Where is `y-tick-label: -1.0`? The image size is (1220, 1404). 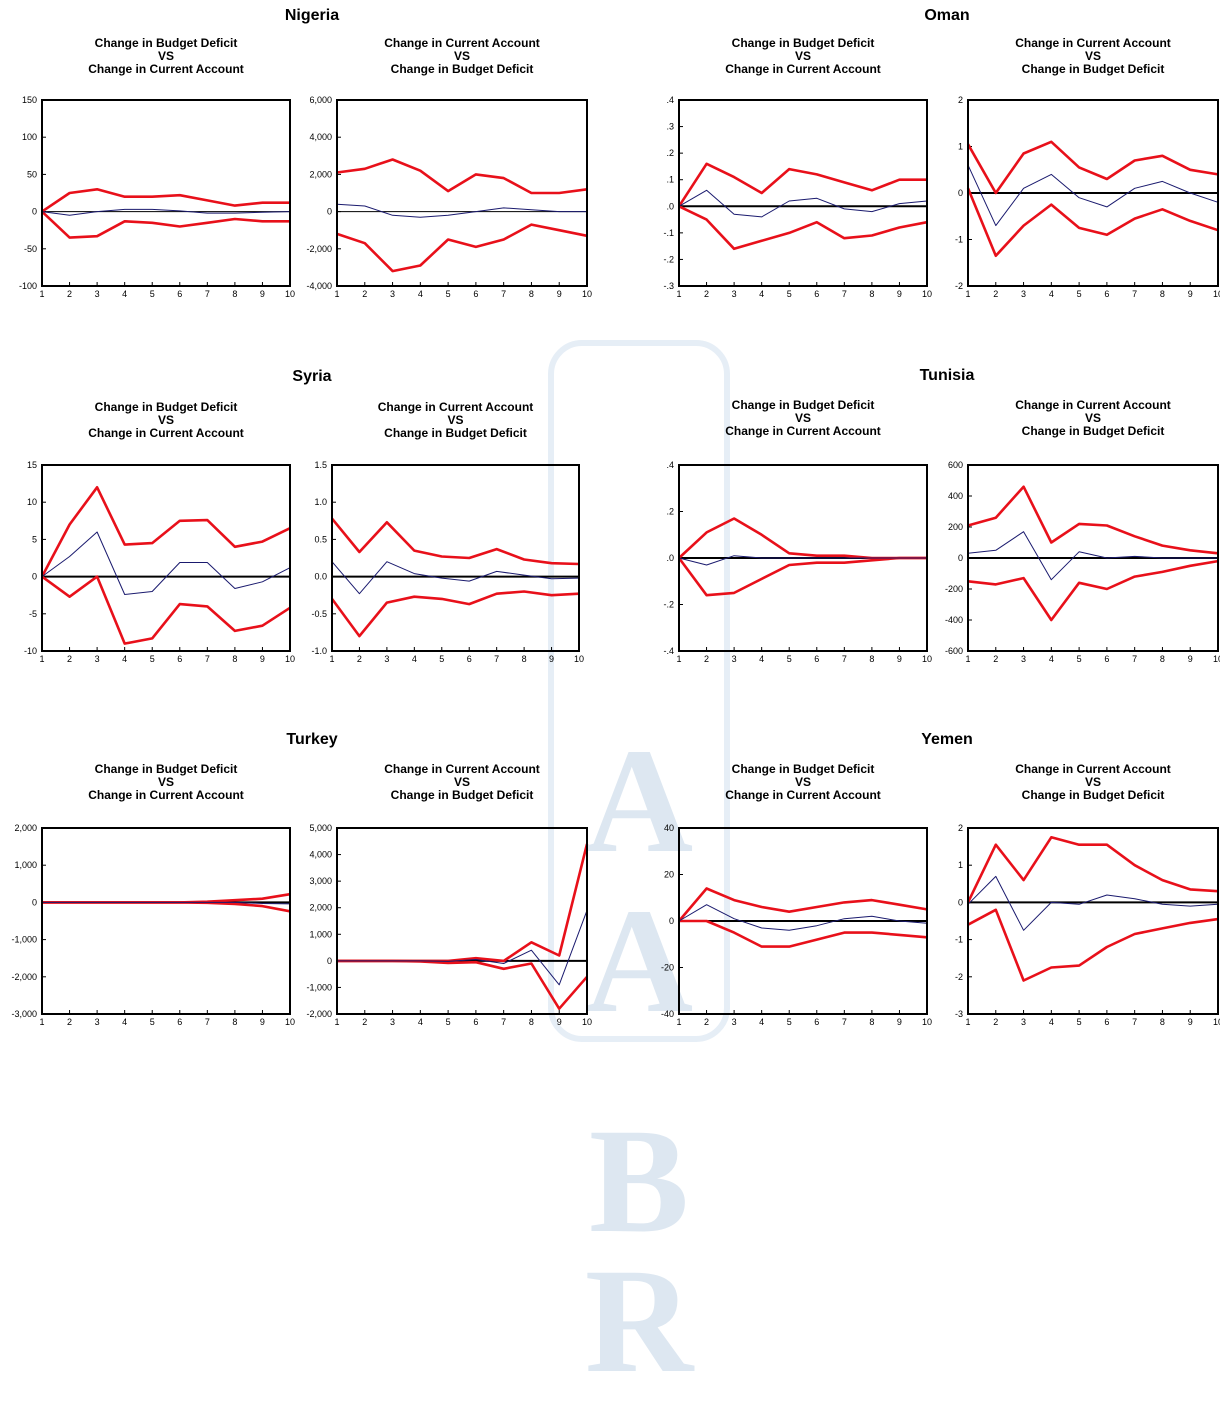
y-tick-label: -1.0 is located at coordinates (319, 651).